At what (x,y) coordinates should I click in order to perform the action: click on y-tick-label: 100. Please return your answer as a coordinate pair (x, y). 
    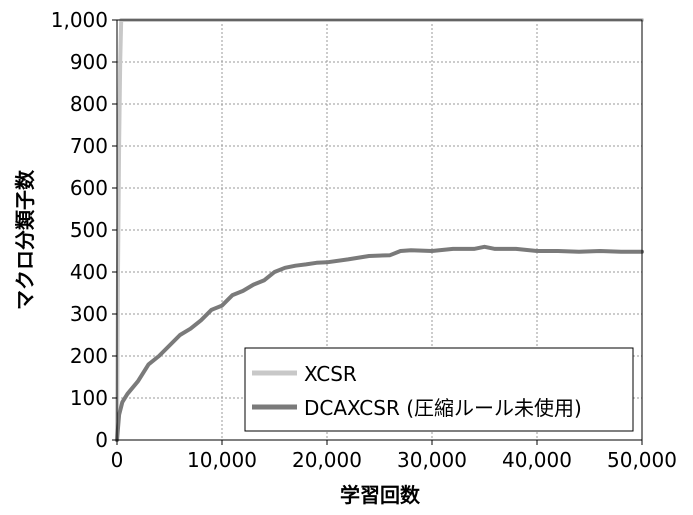
    Looking at the image, I should click on (89, 398).